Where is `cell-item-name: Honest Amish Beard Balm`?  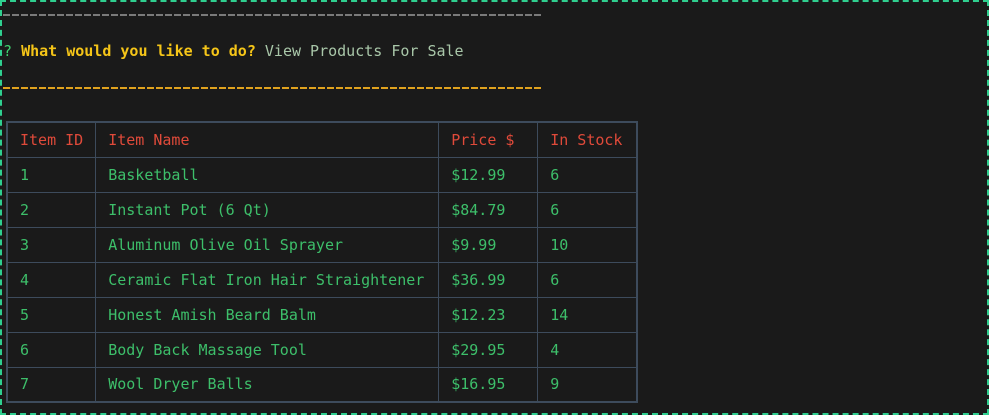 cell-item-name: Honest Amish Beard Balm is located at coordinates (267, 314).